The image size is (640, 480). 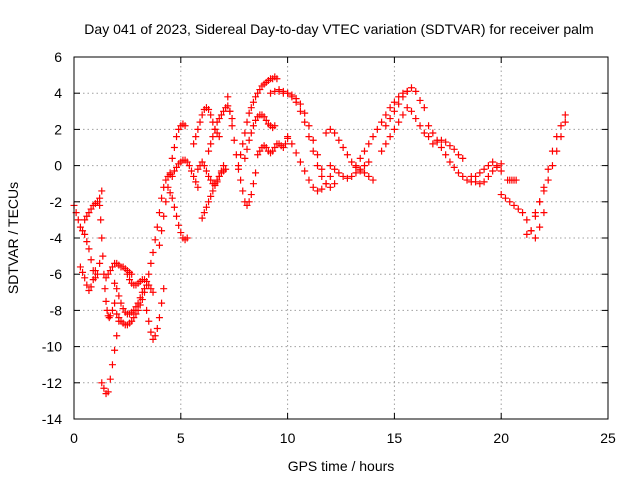 I want to click on y-tick-label: -8, so click(x=56, y=310).